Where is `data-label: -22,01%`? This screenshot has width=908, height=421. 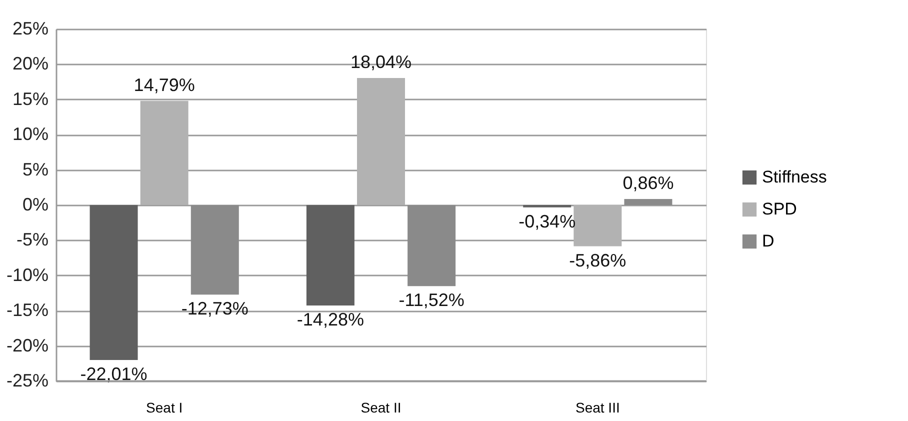 data-label: -22,01% is located at coordinates (114, 374).